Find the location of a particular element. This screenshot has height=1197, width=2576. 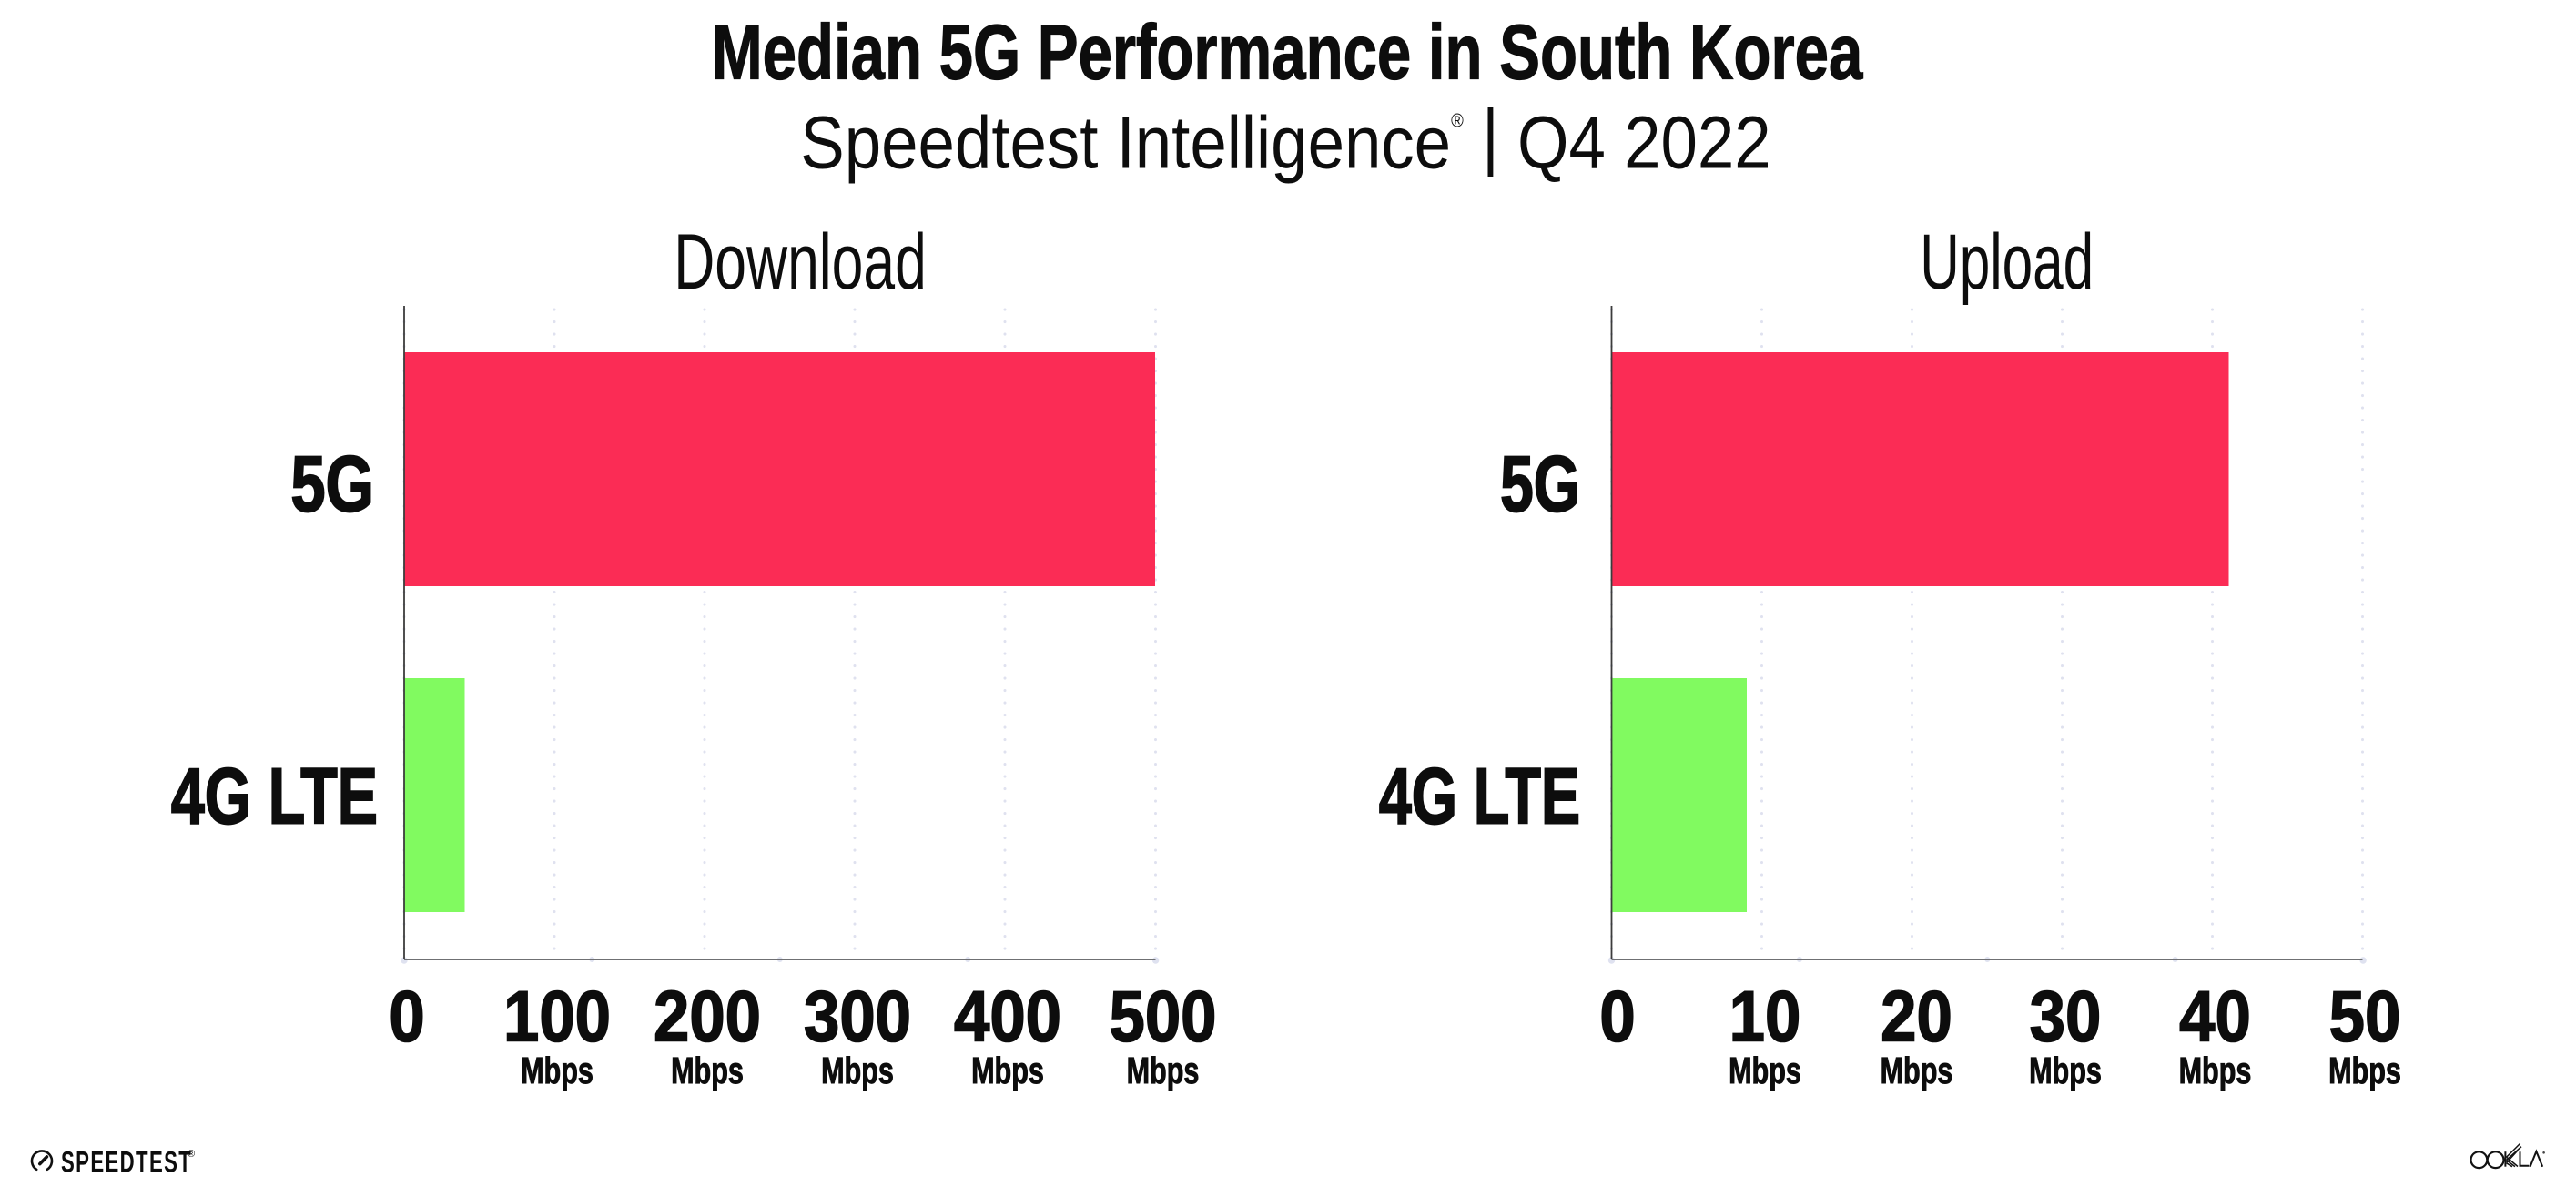

svg-text: Download is located at coordinates (800, 262).